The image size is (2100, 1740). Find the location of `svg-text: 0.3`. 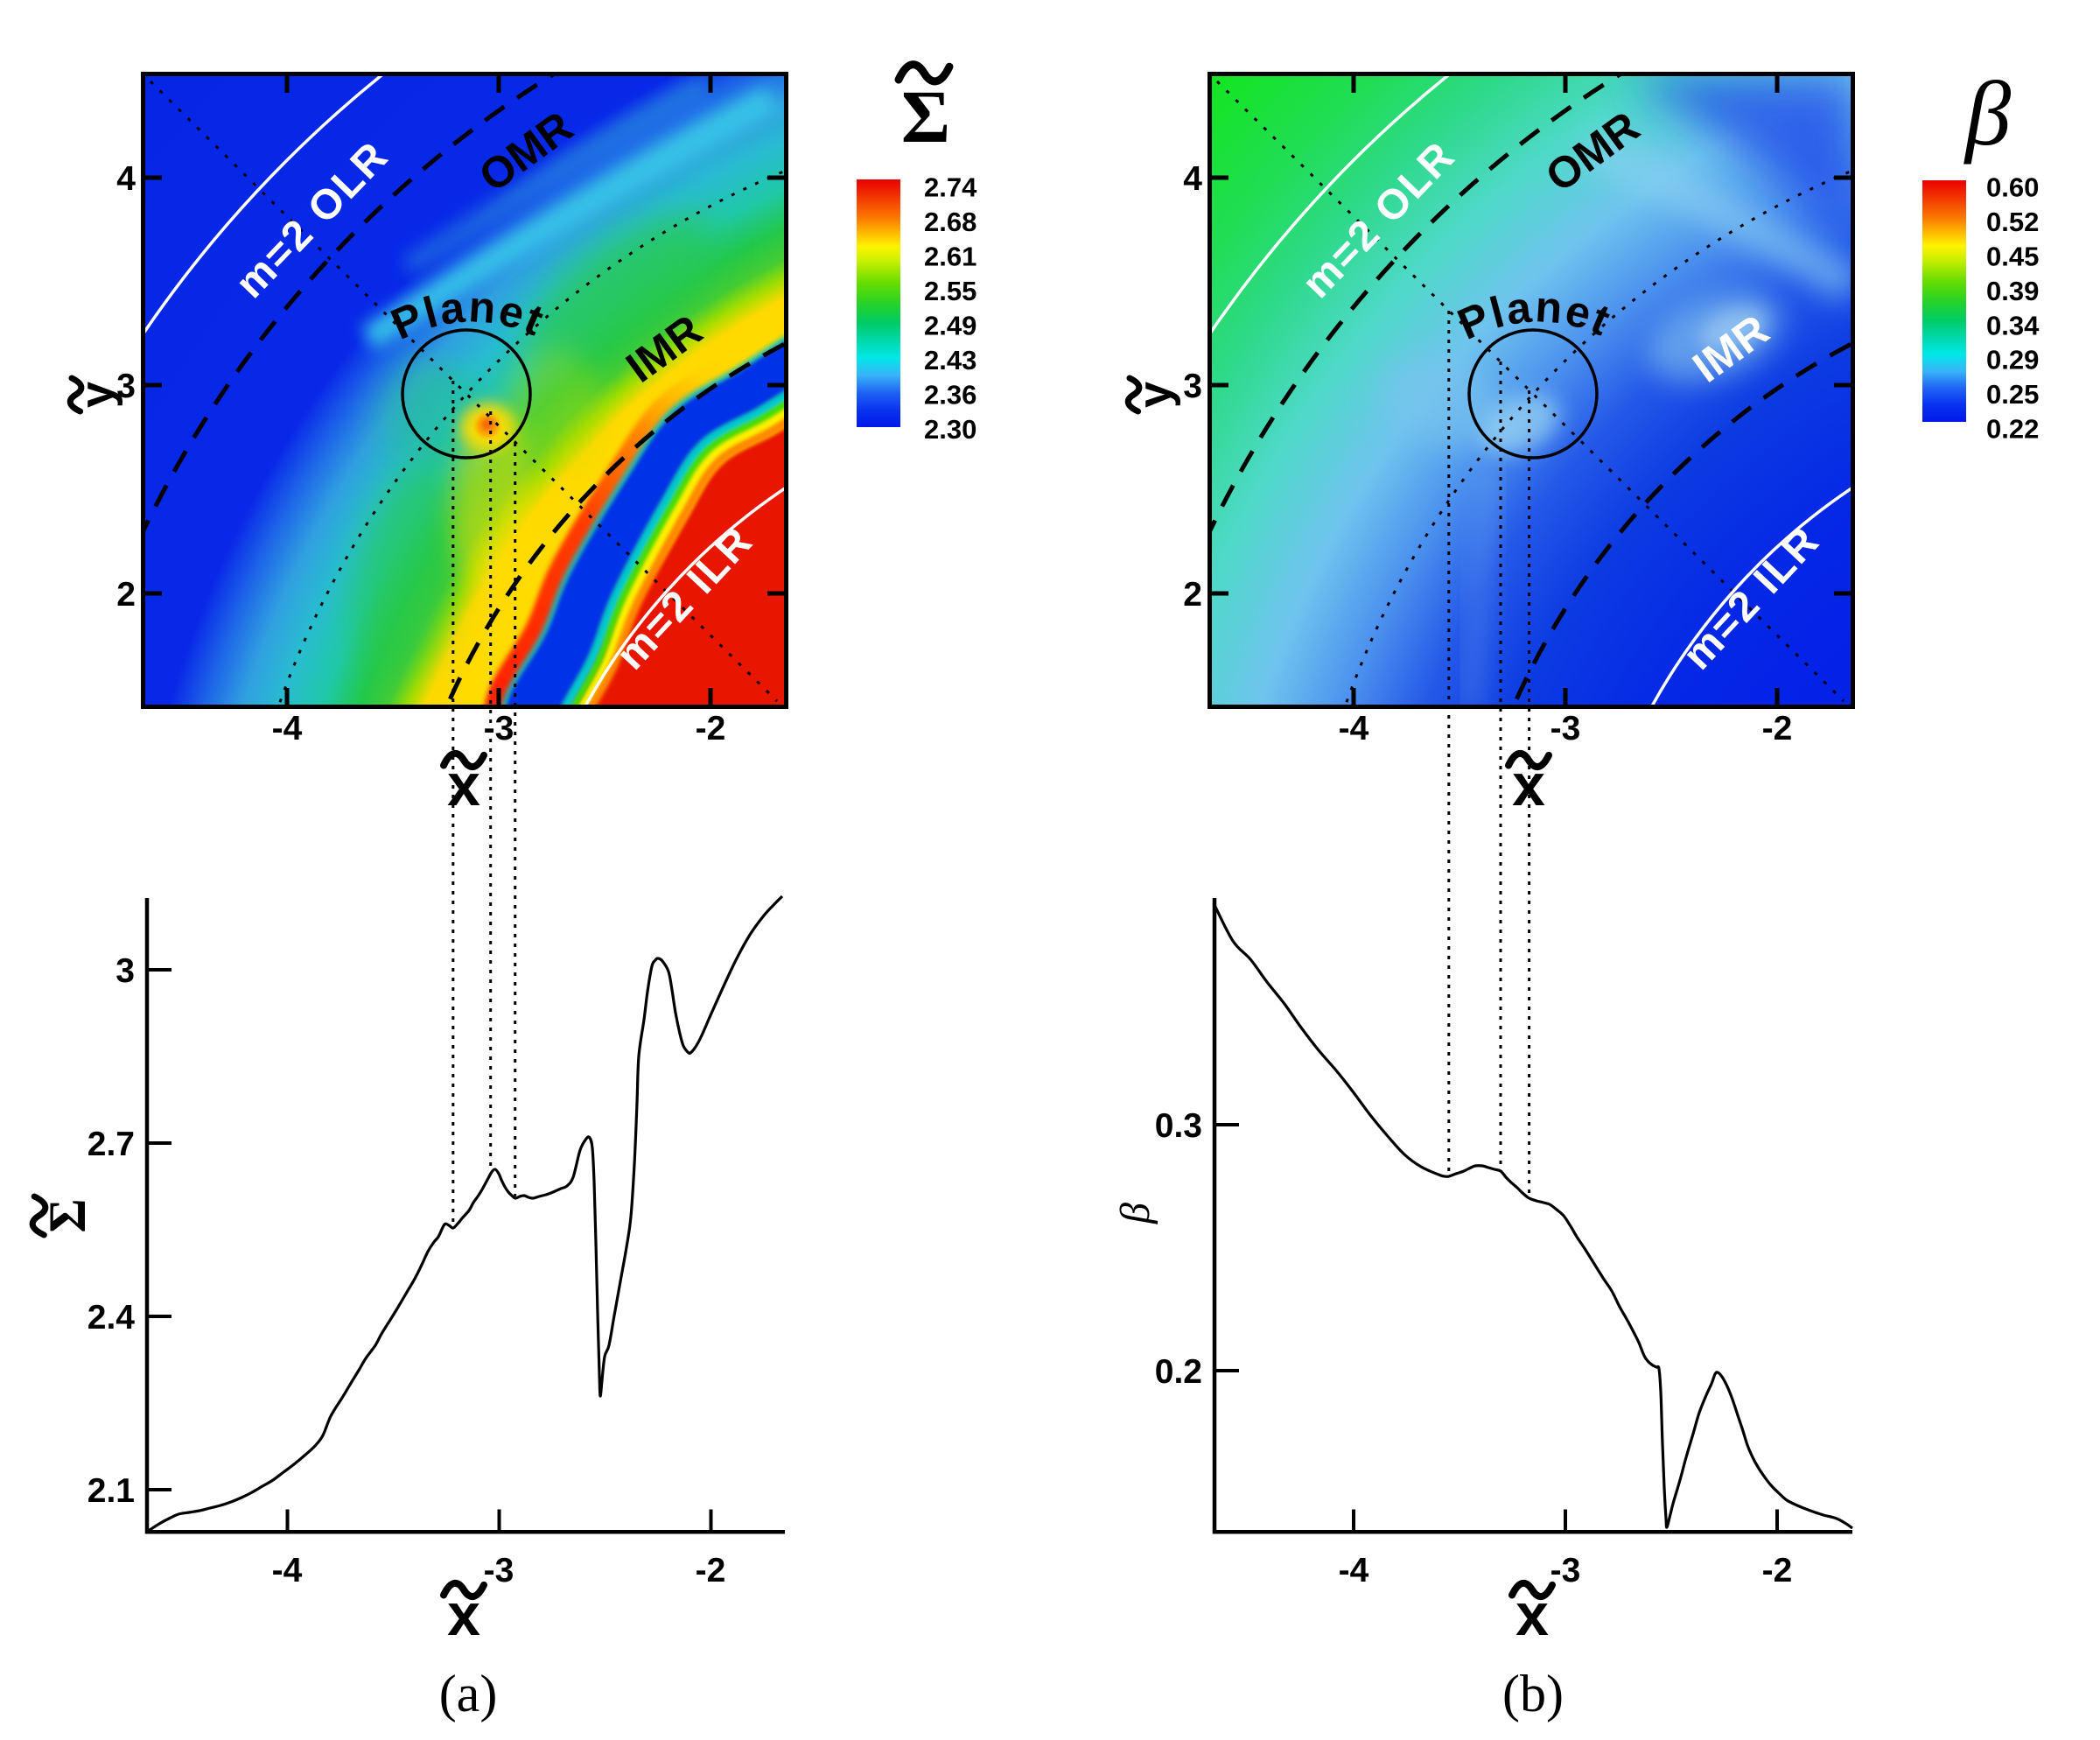

svg-text: 0.3 is located at coordinates (1178, 1126).